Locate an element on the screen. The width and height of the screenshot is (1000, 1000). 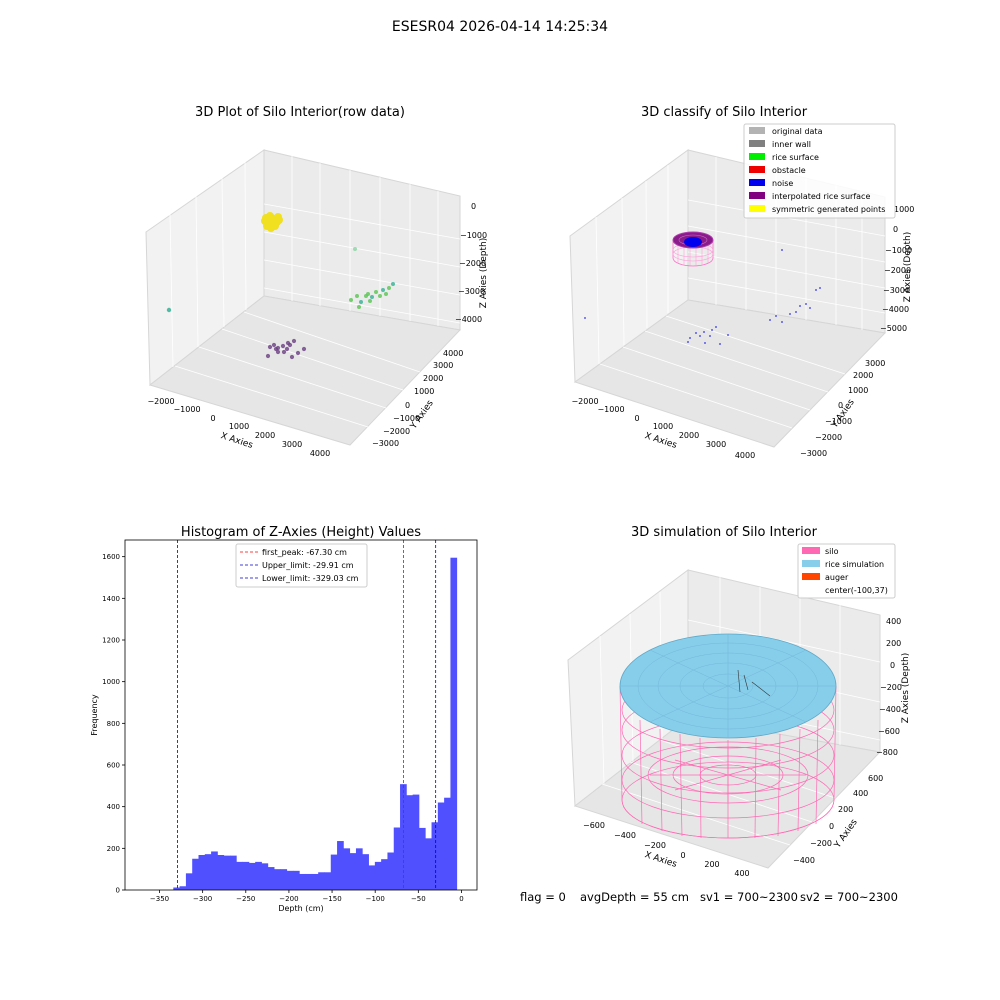
sim-z-tick: 200 is located at coordinates (893, 643).